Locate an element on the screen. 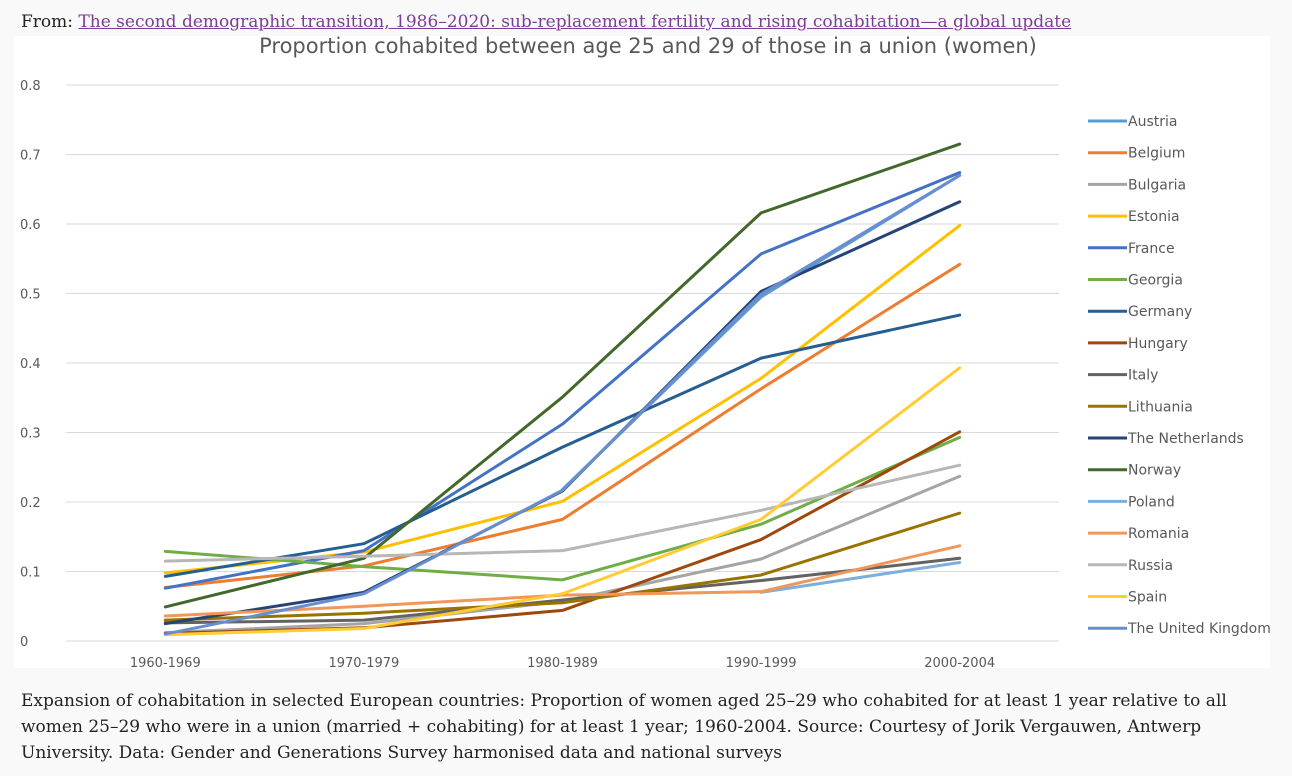 The image size is (1292, 776). legend-label: France is located at coordinates (1151, 249).